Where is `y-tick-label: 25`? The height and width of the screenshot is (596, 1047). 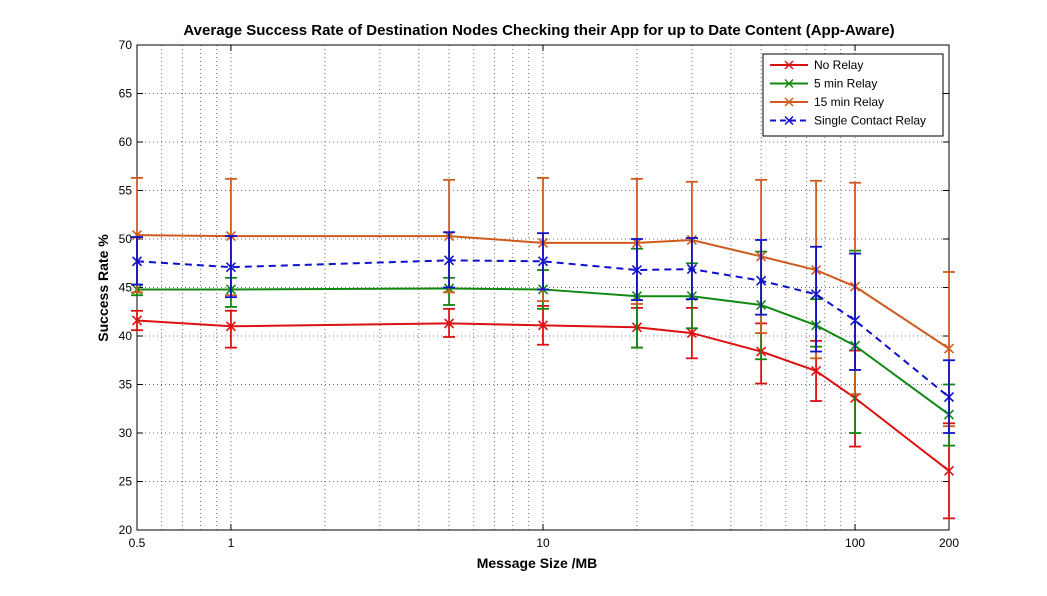
y-tick-label: 25 is located at coordinates (126, 482).